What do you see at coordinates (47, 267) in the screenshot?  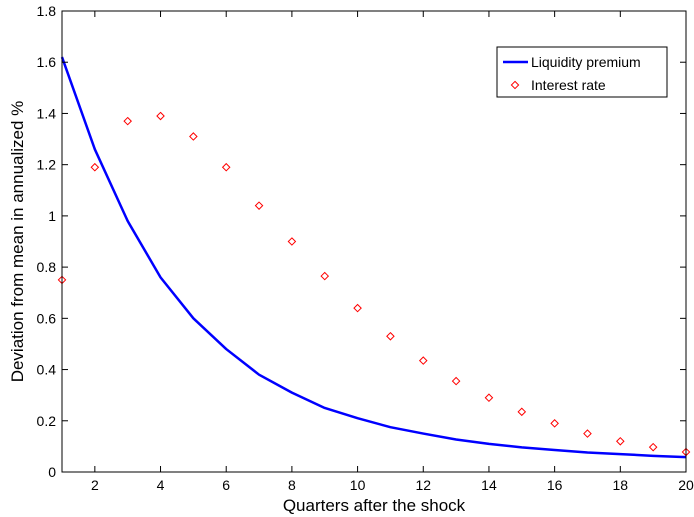 I see `y-tick-label: 0.8` at bounding box center [47, 267].